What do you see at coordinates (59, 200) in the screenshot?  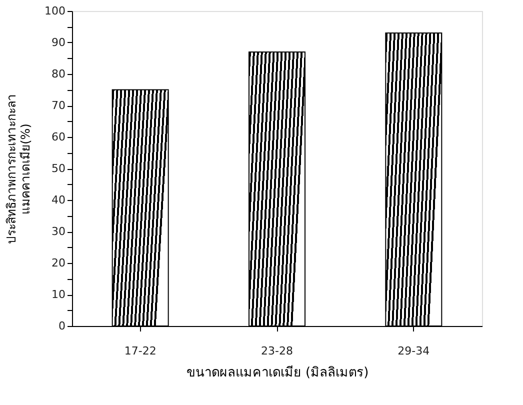 I see `y-tick-label: 40` at bounding box center [59, 200].